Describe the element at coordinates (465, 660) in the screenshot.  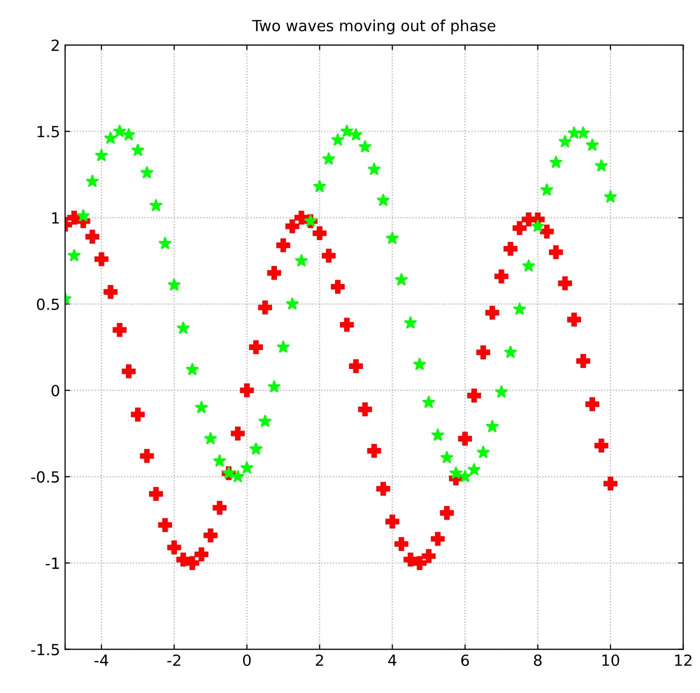
I see `x-tick-label: 6` at that location.